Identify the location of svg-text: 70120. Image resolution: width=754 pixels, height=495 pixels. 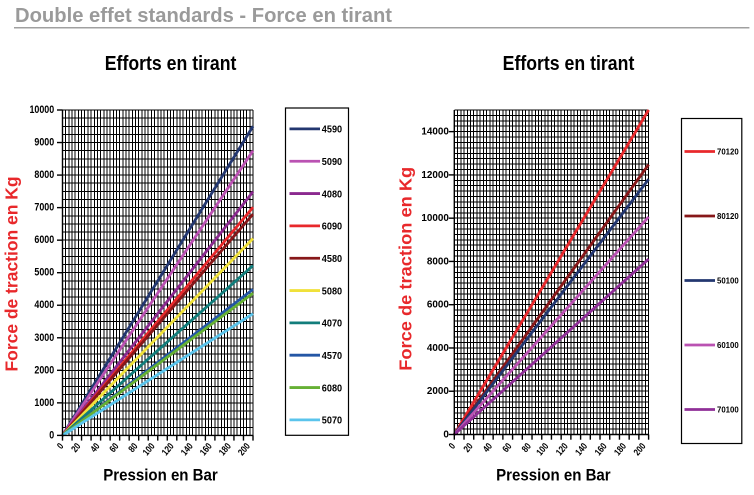
(728, 151).